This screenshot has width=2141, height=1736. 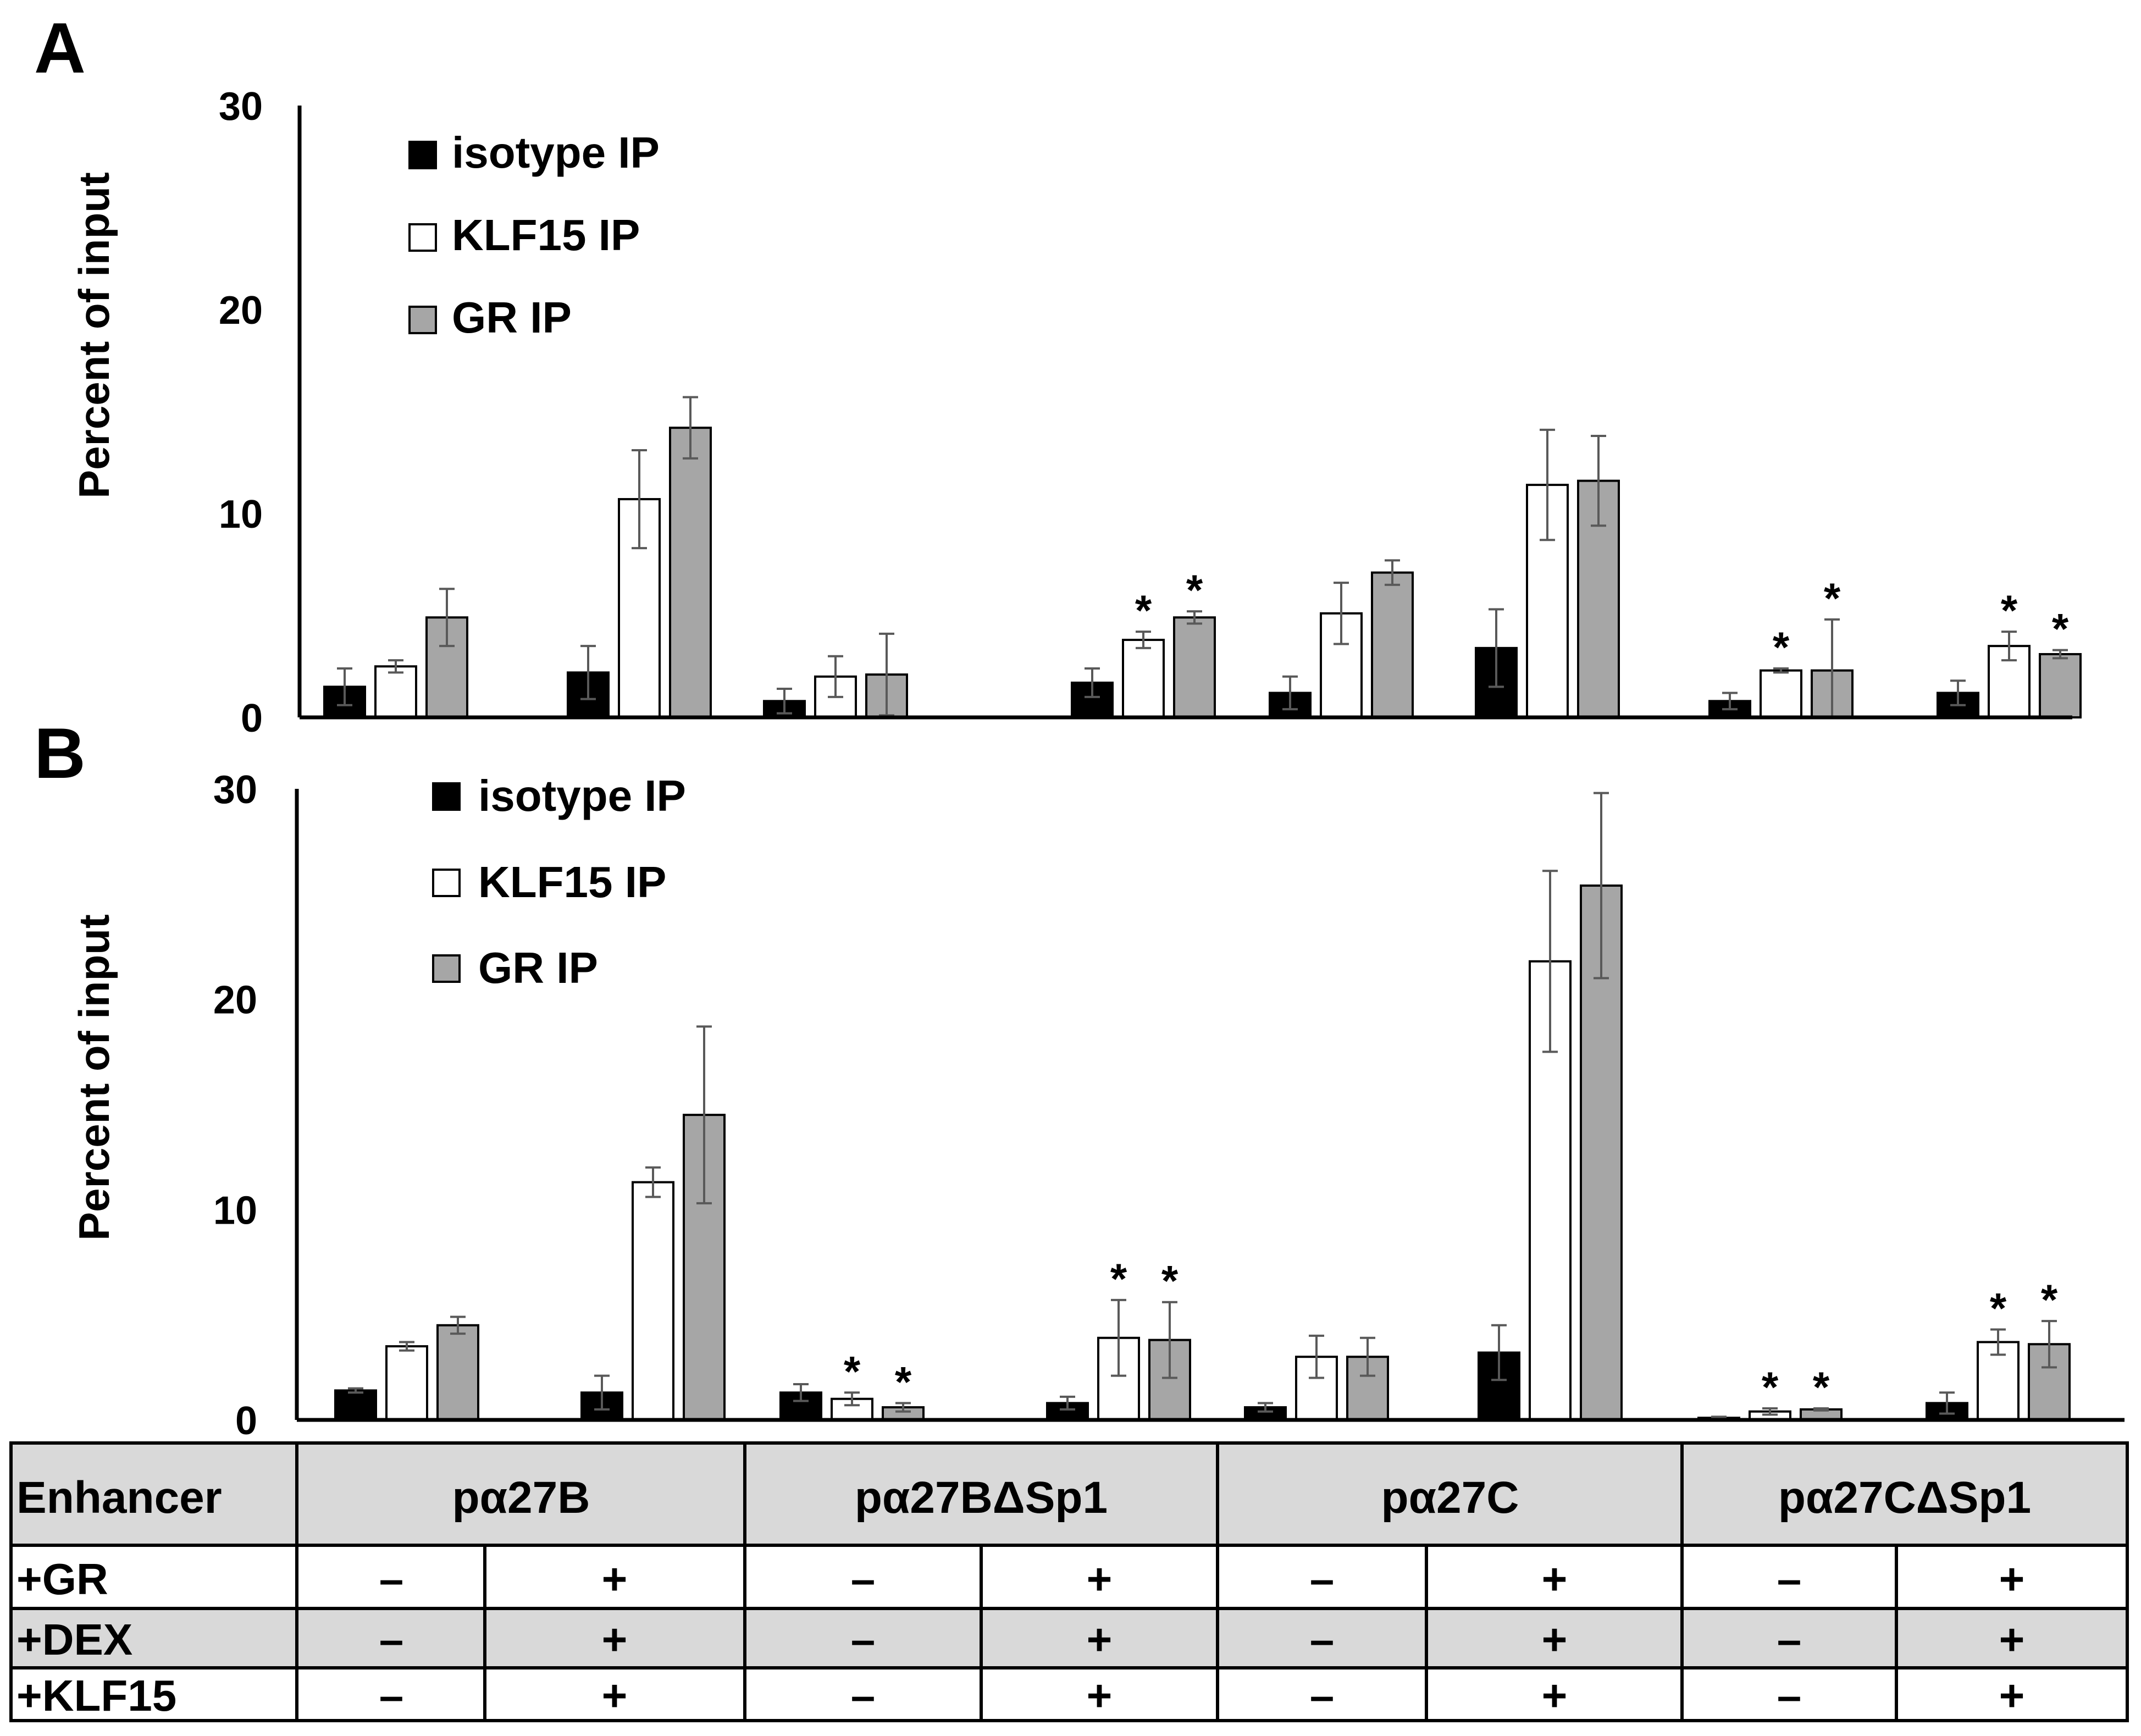 What do you see at coordinates (60, 753) in the screenshot?
I see `panel-b-label: B` at bounding box center [60, 753].